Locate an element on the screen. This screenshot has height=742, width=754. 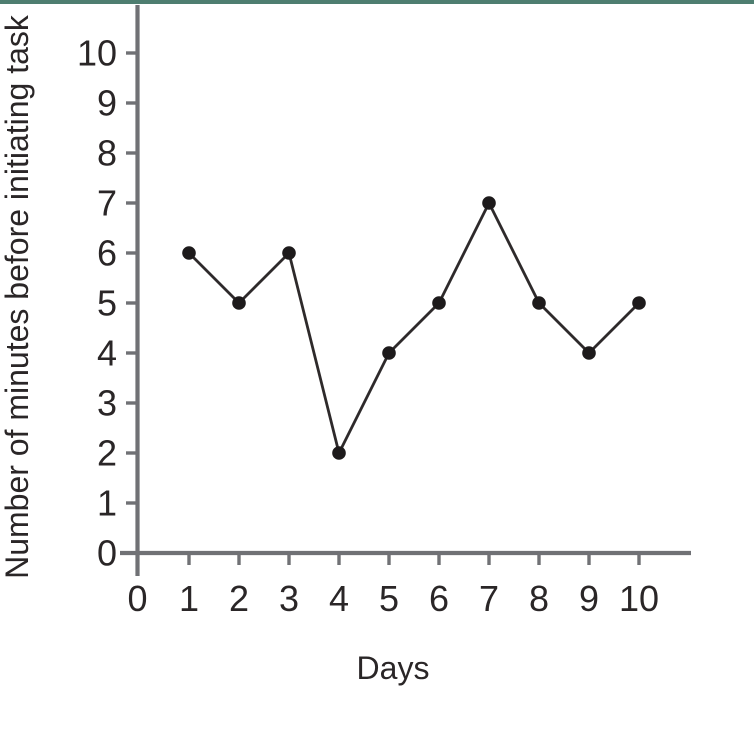
x-tick-label: 3 is located at coordinates (289, 598).